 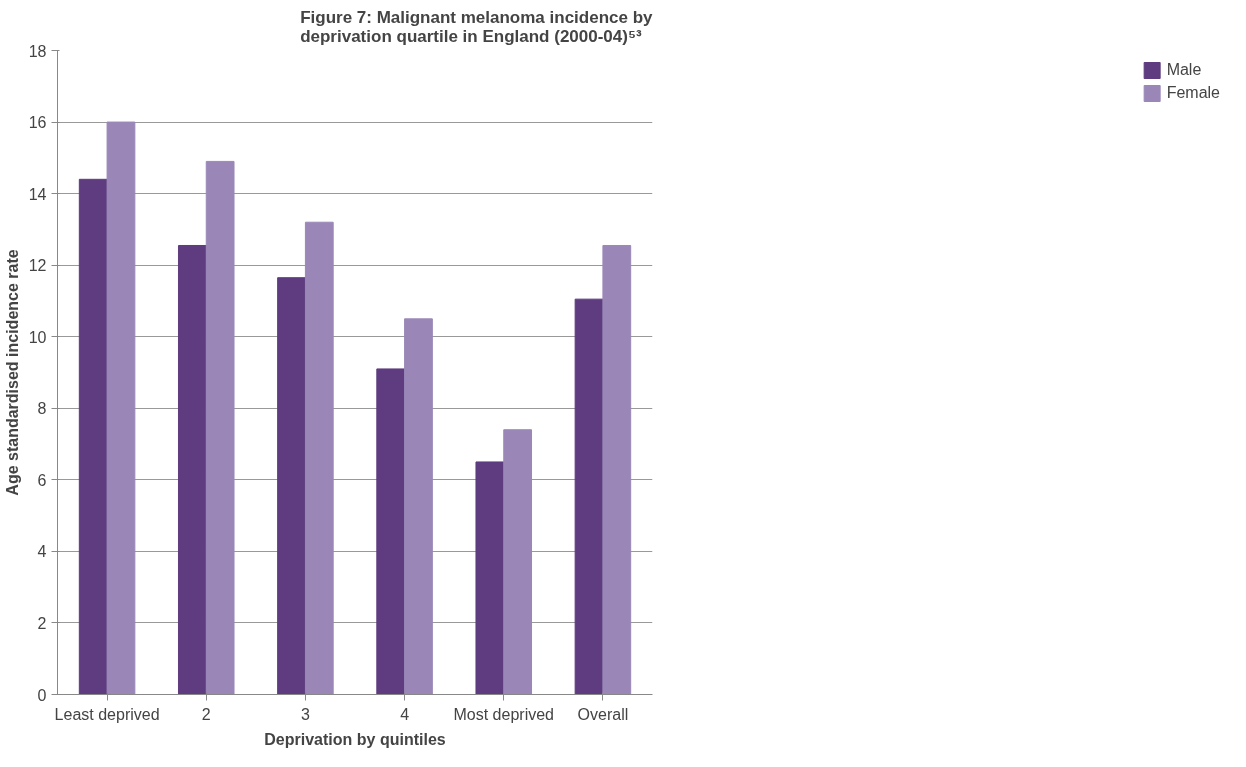 What do you see at coordinates (37, 51) in the screenshot?
I see `y-tick-label: 18` at bounding box center [37, 51].